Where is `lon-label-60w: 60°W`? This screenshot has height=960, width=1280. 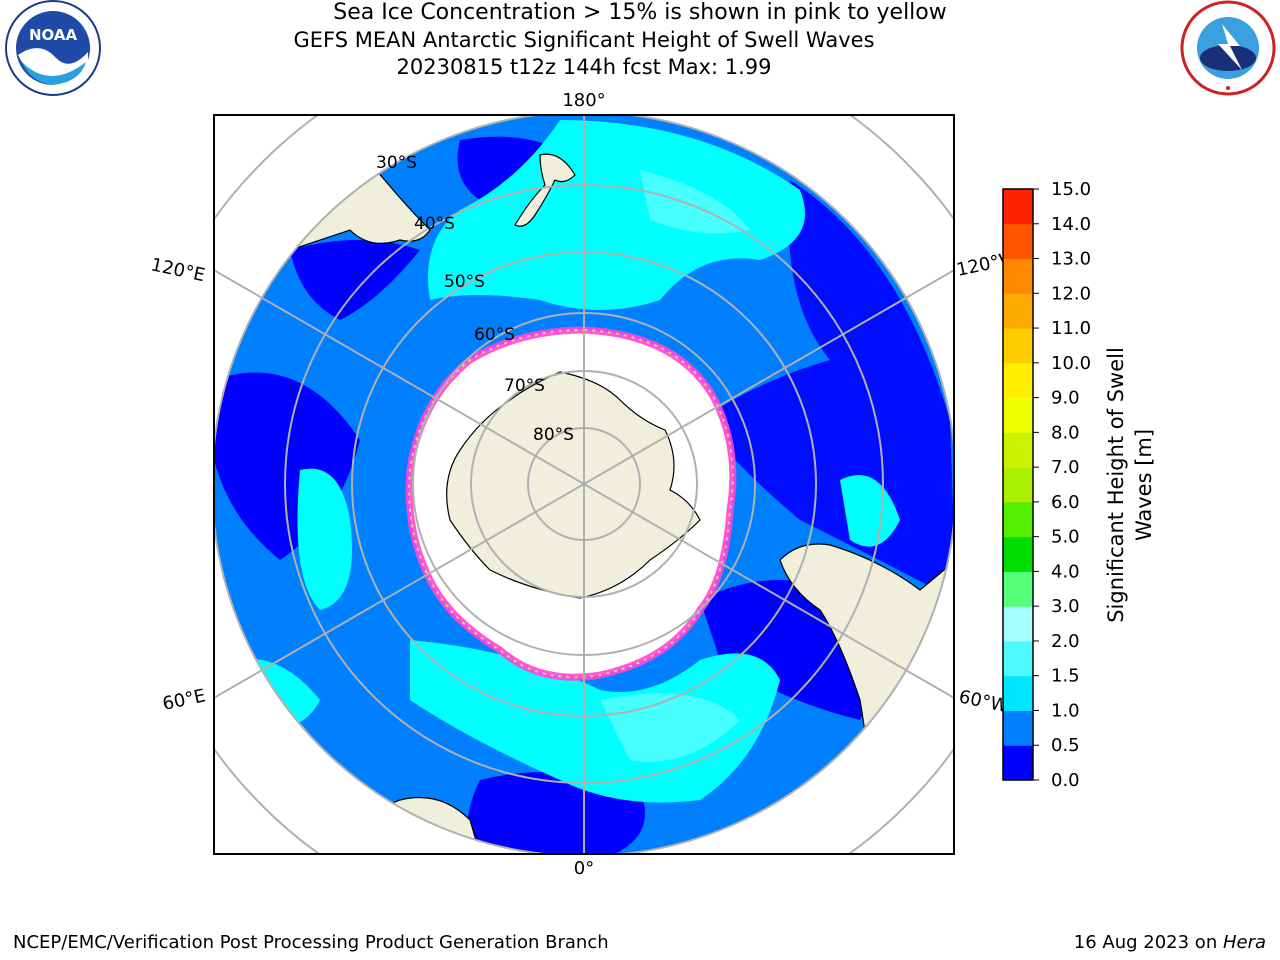 lon-label-60w: 60°W is located at coordinates (983, 701).